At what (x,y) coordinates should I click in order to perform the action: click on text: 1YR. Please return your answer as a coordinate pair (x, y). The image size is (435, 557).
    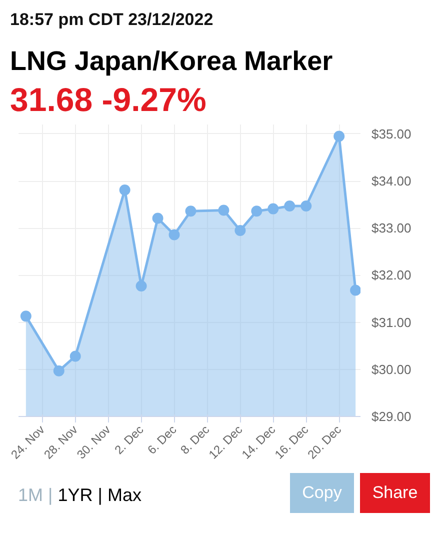
    Looking at the image, I should click on (75, 495).